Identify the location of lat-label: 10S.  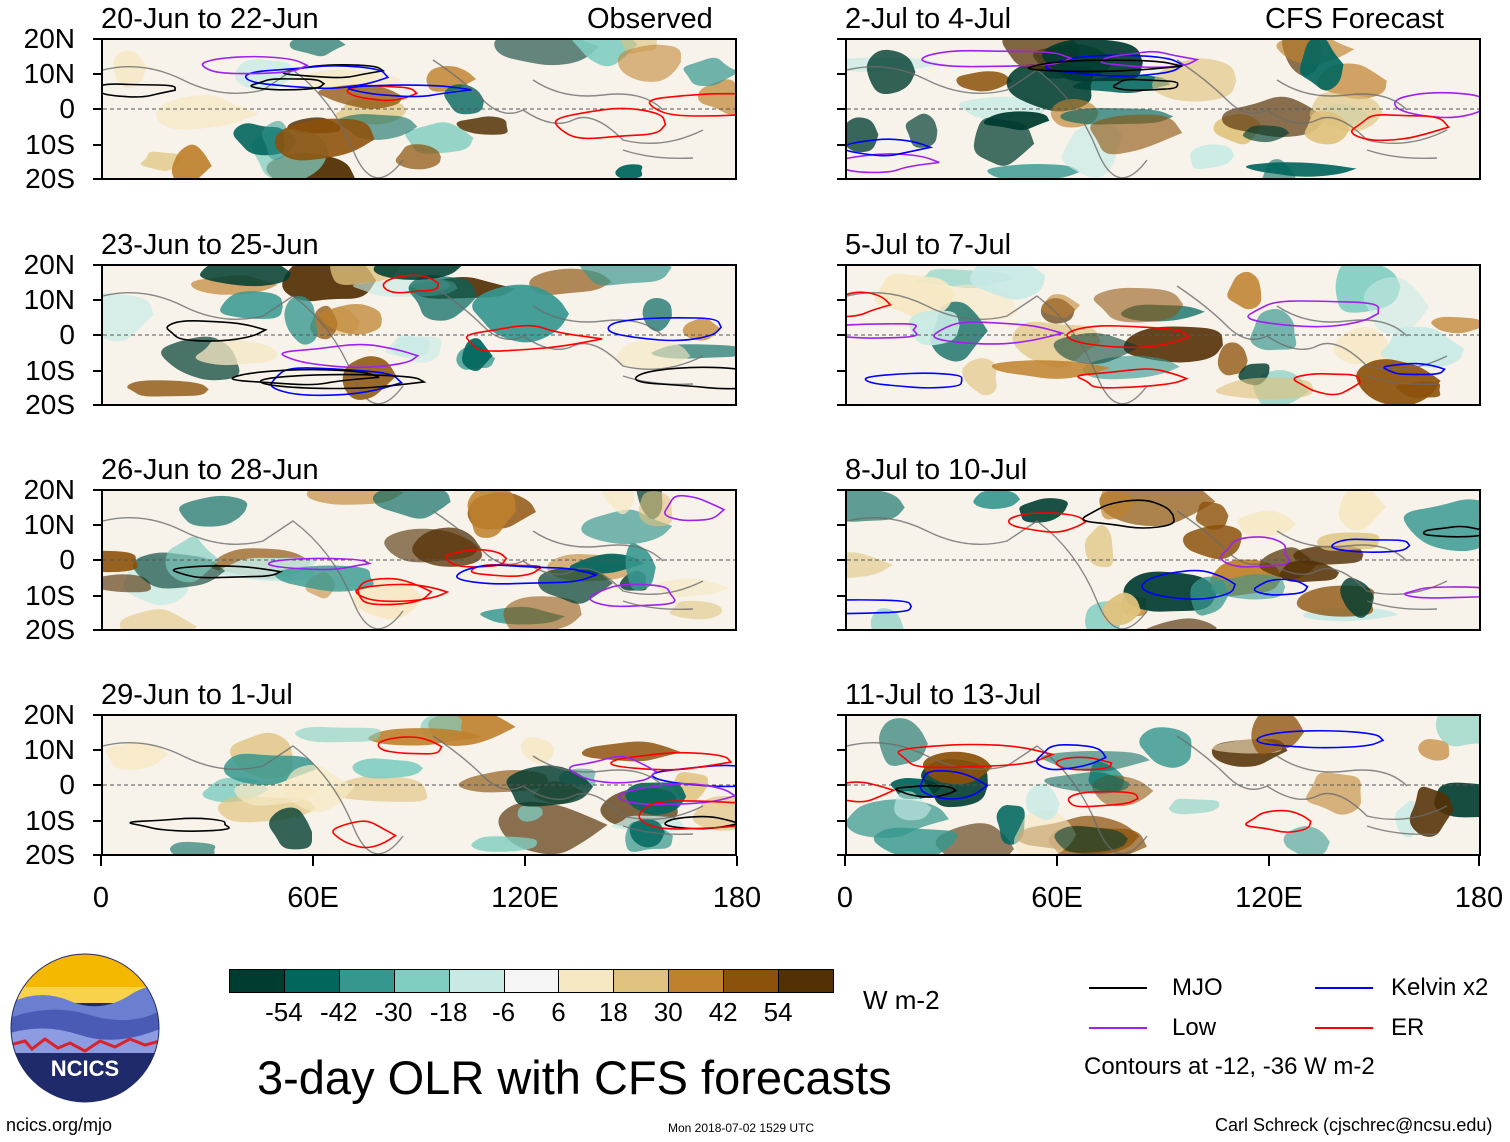
(50, 820).